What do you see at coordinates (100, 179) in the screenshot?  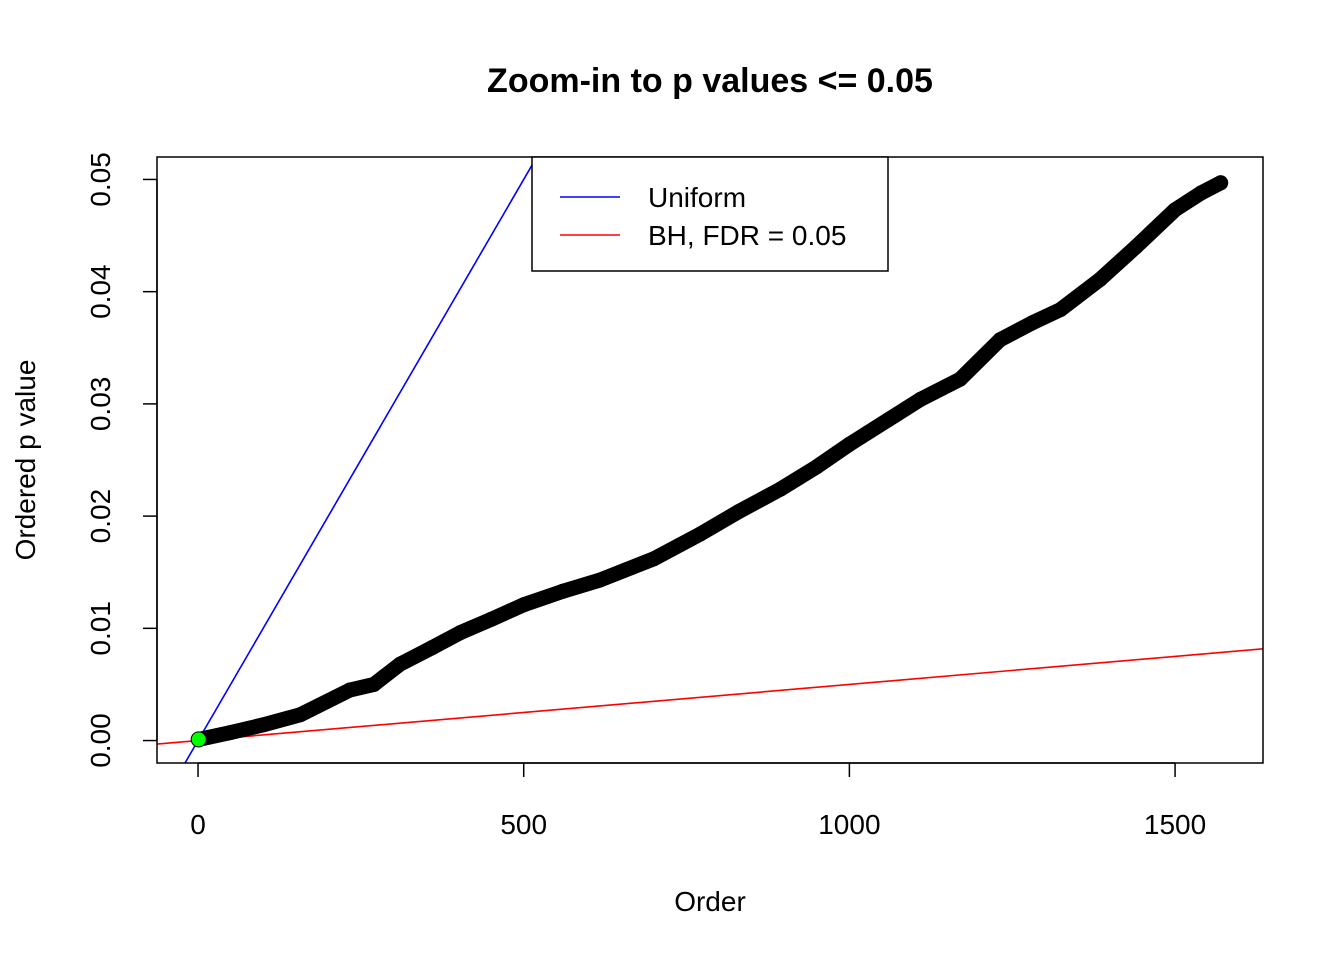 I see `y-tick-label: 0.05` at bounding box center [100, 179].